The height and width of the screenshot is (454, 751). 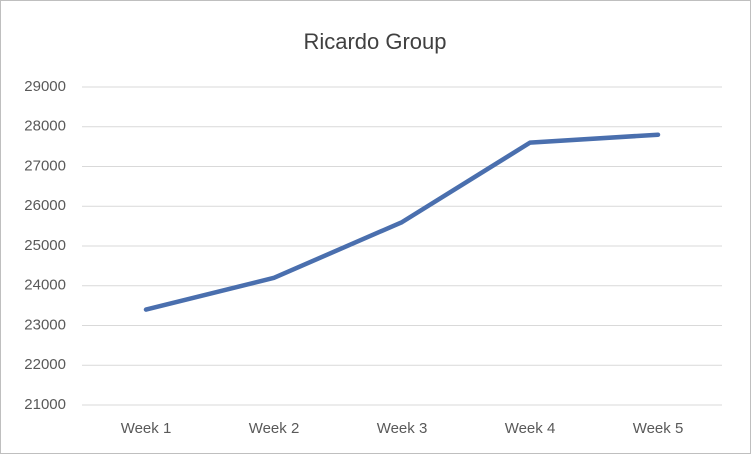 What do you see at coordinates (45, 404) in the screenshot?
I see `y-tick-label: 21000` at bounding box center [45, 404].